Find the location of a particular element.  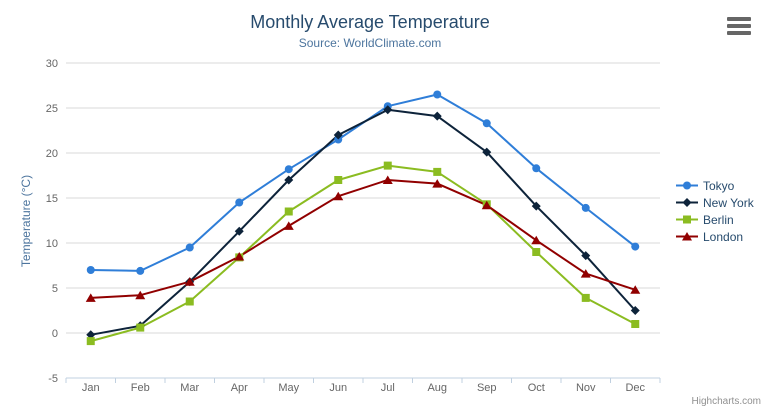

data-point-new-york-nov is located at coordinates (586, 256).